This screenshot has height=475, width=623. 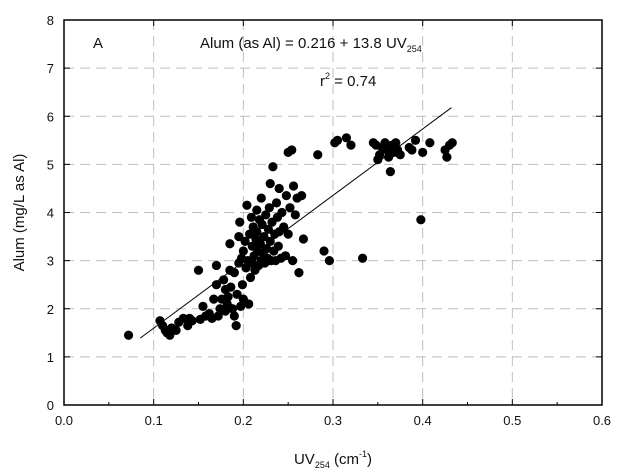 I want to click on regression-equation: Alum (as Al) = 0.216 + 13.8 UV254, so click(x=311, y=44).